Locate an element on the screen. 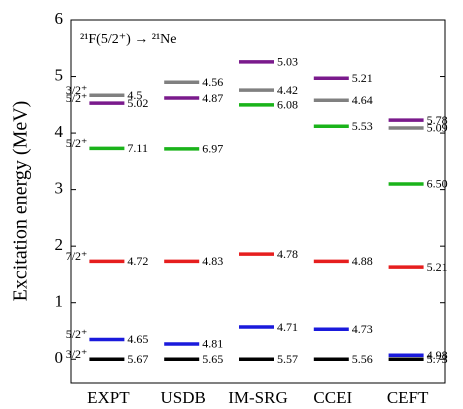  level-label: 7.11 is located at coordinates (137, 148).